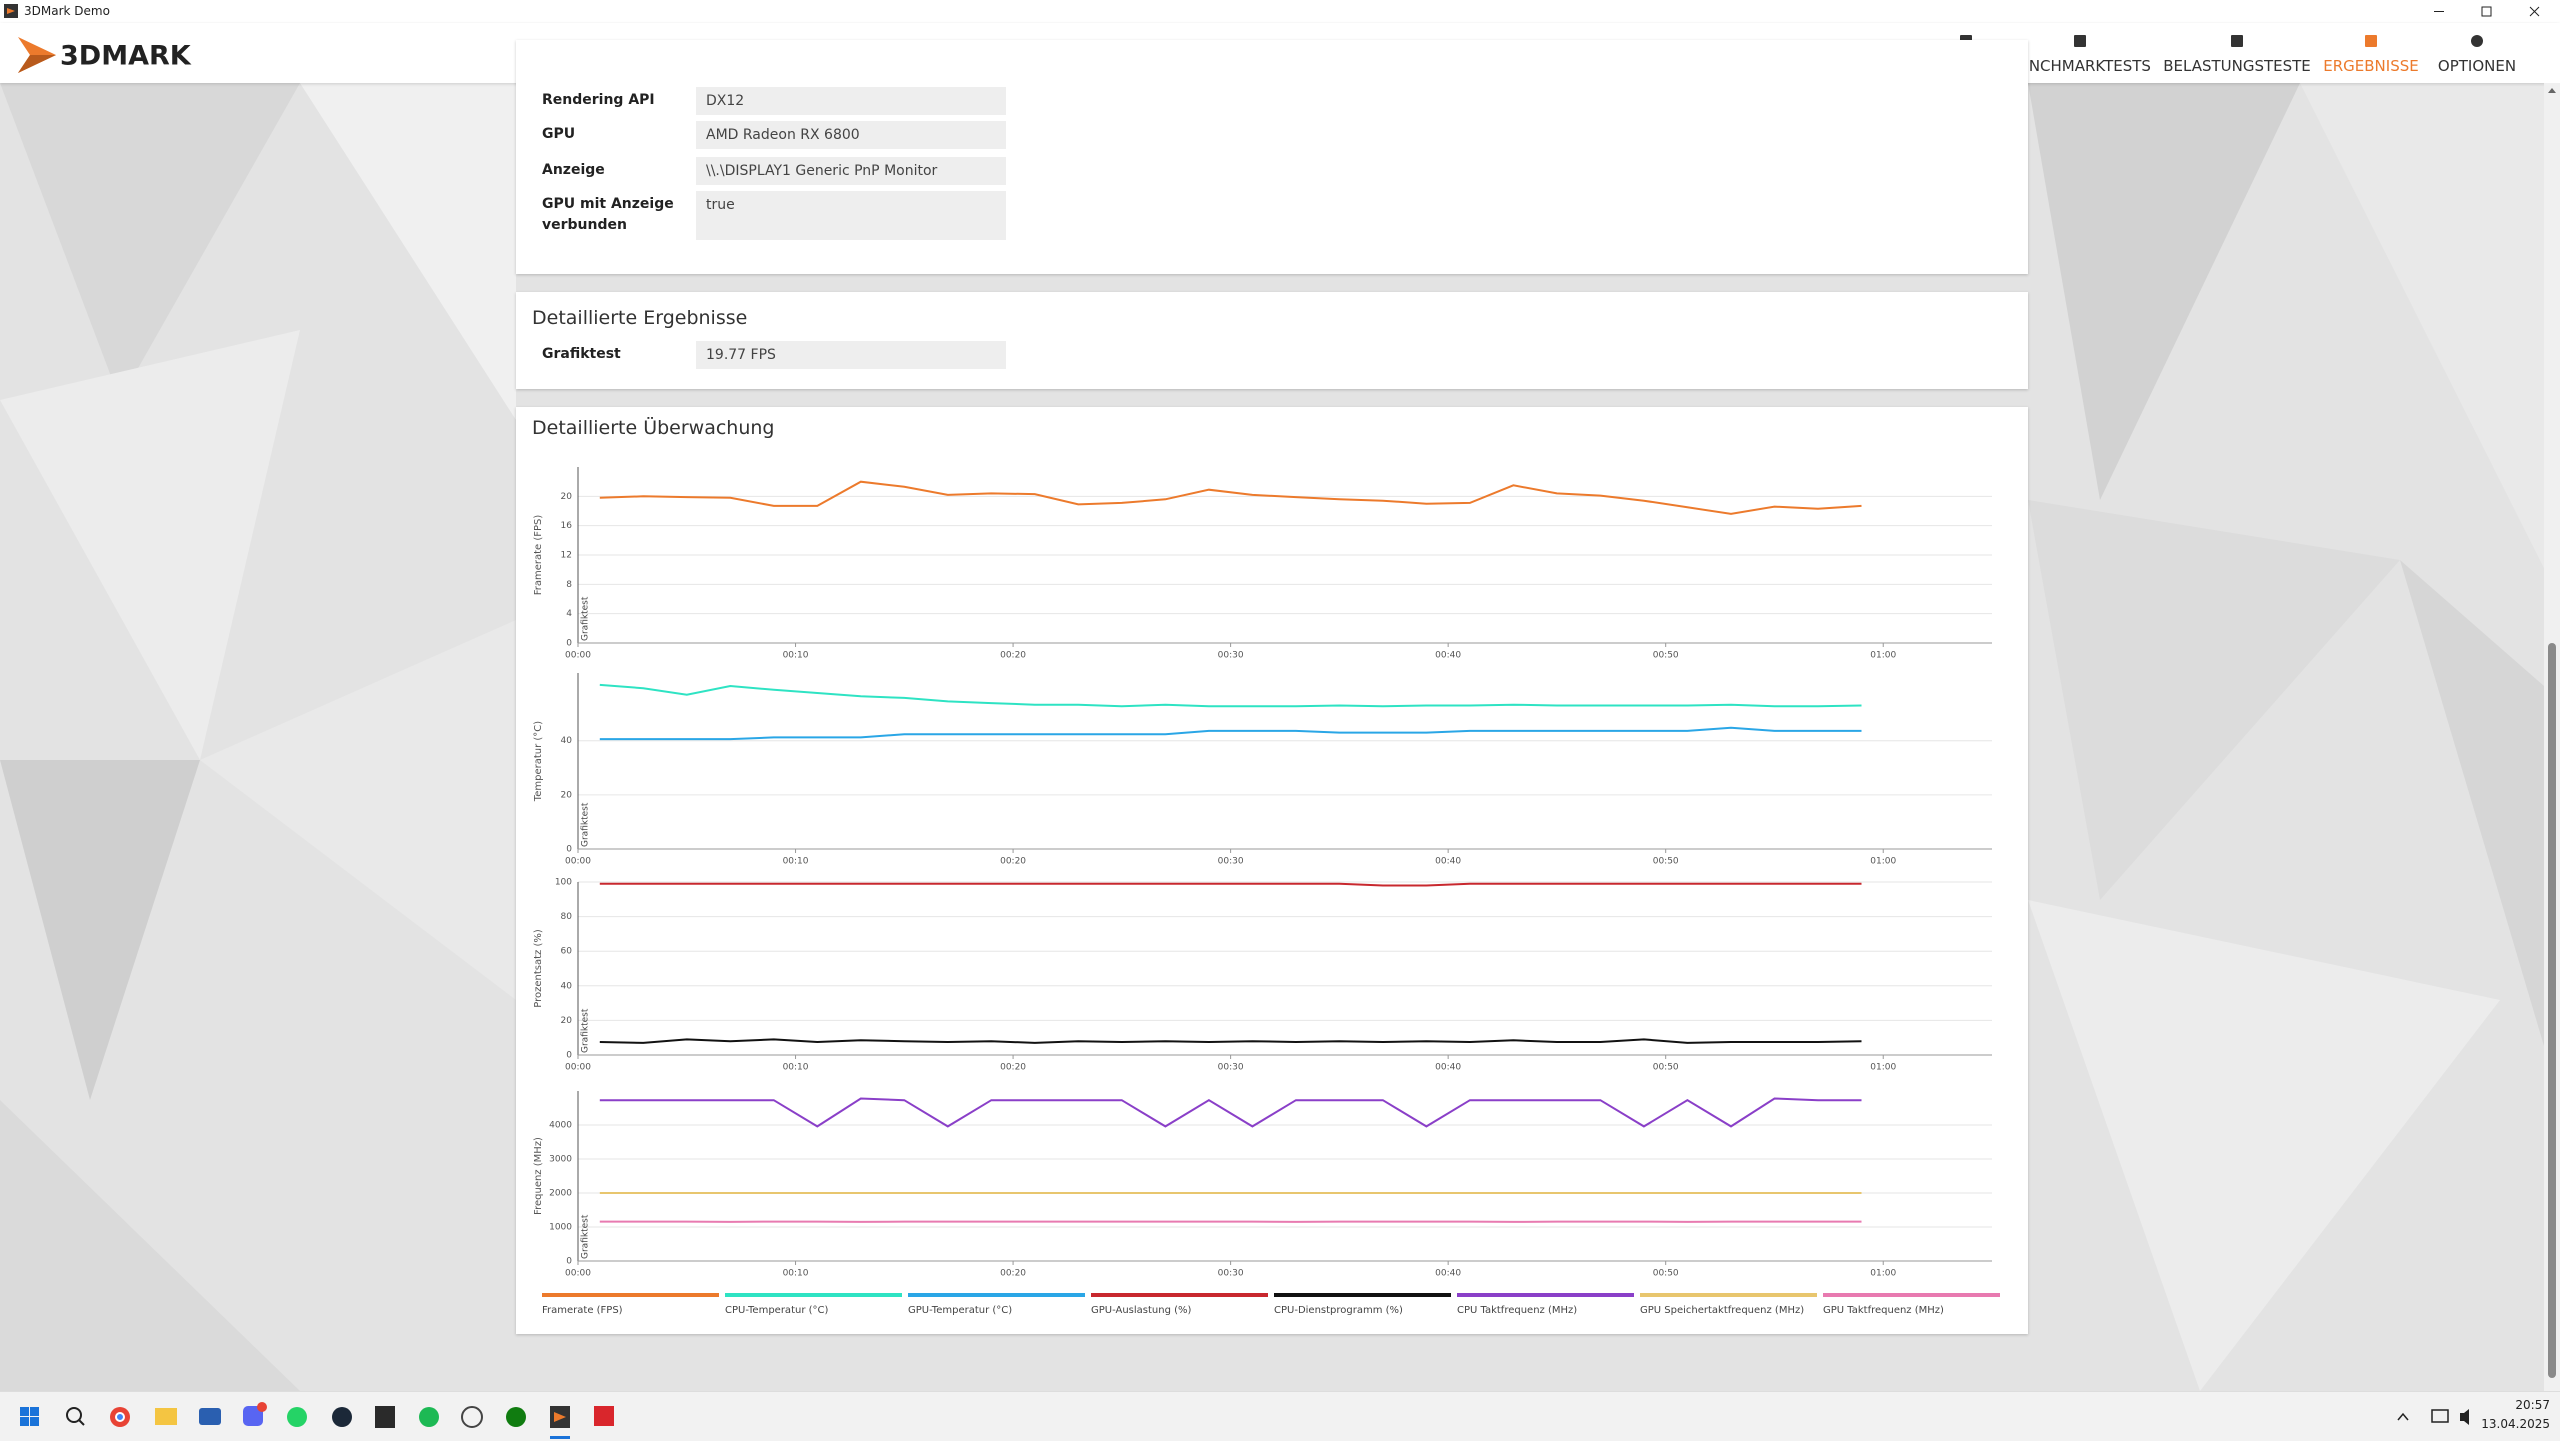  Describe the element at coordinates (1280, 1416) in the screenshot. I see `taskbar: 20:57 13.04.2025` at that location.